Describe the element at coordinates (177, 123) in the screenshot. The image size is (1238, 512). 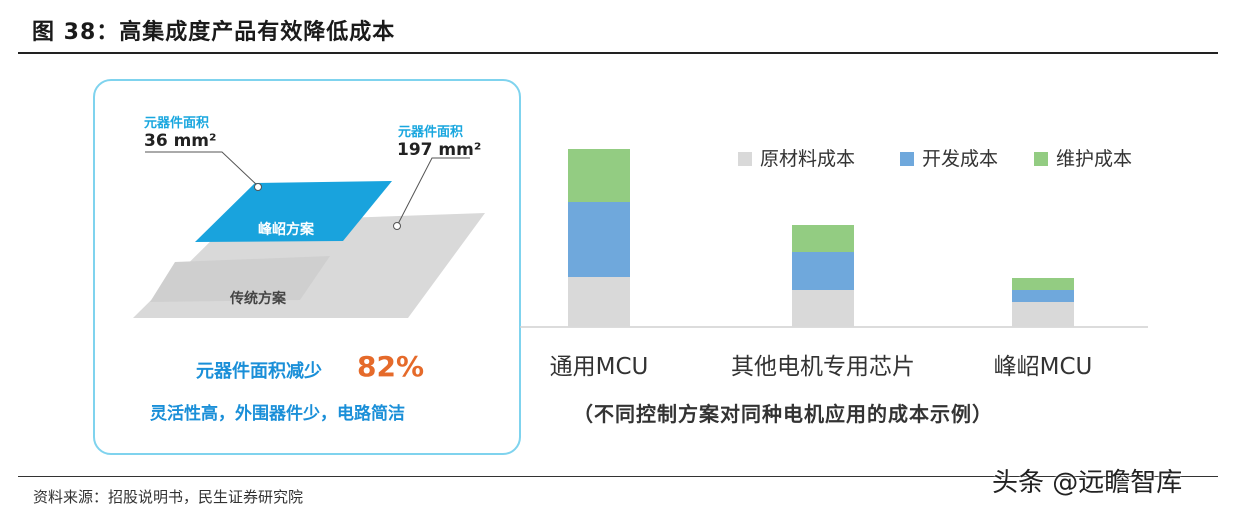
I see `small-area-label: 元器件面积` at that location.